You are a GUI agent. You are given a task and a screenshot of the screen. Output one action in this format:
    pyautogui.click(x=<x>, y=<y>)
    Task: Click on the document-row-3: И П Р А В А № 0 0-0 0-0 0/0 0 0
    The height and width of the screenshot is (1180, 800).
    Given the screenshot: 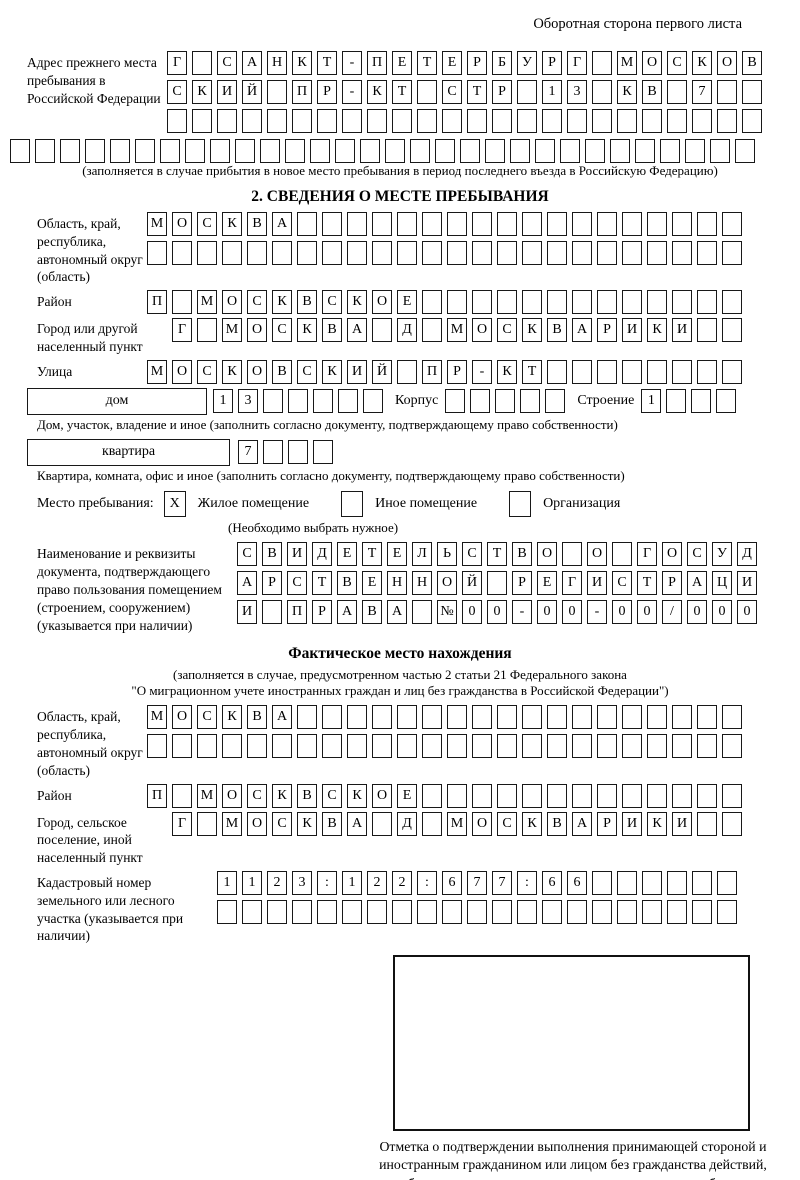 What is the action you would take?
    pyautogui.click(x=497, y=612)
    